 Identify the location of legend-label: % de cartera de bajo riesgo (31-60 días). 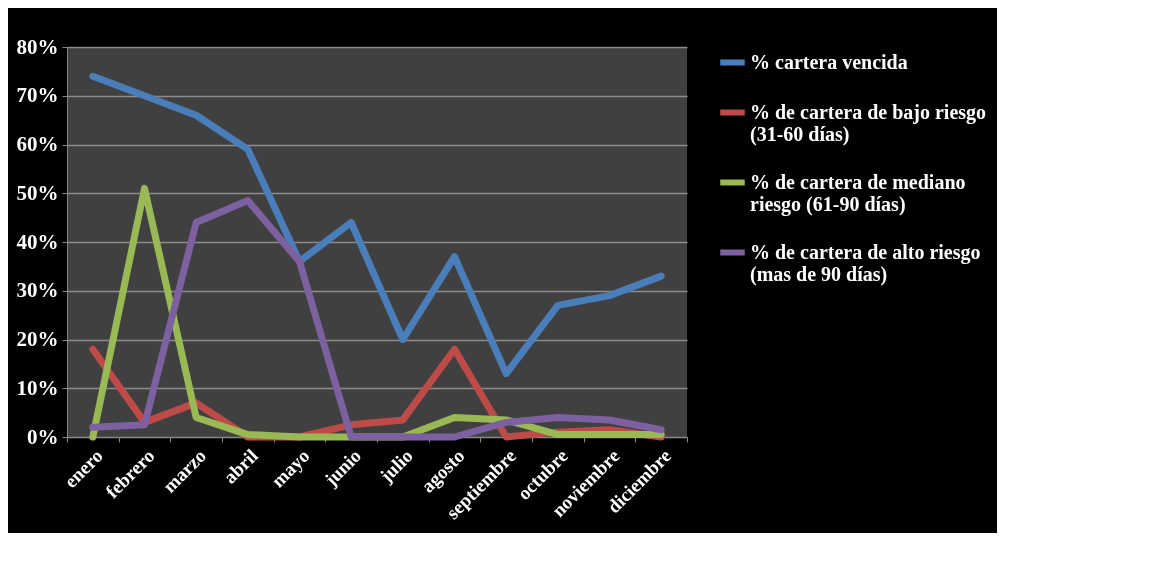
(868, 123).